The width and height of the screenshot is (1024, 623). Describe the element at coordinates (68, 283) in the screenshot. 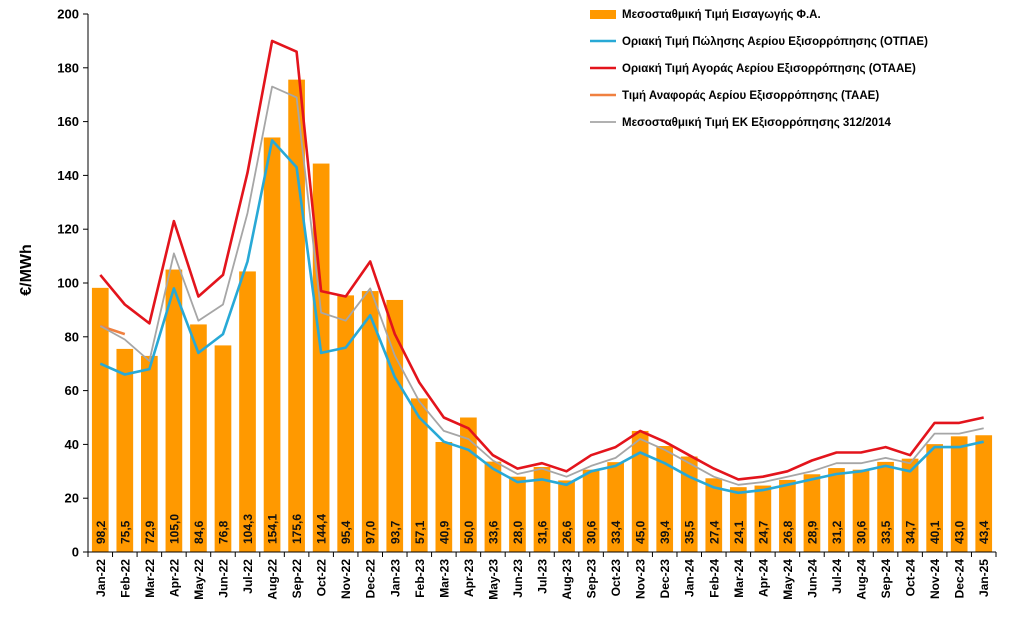

I see `y-tick-label-100: 100` at that location.